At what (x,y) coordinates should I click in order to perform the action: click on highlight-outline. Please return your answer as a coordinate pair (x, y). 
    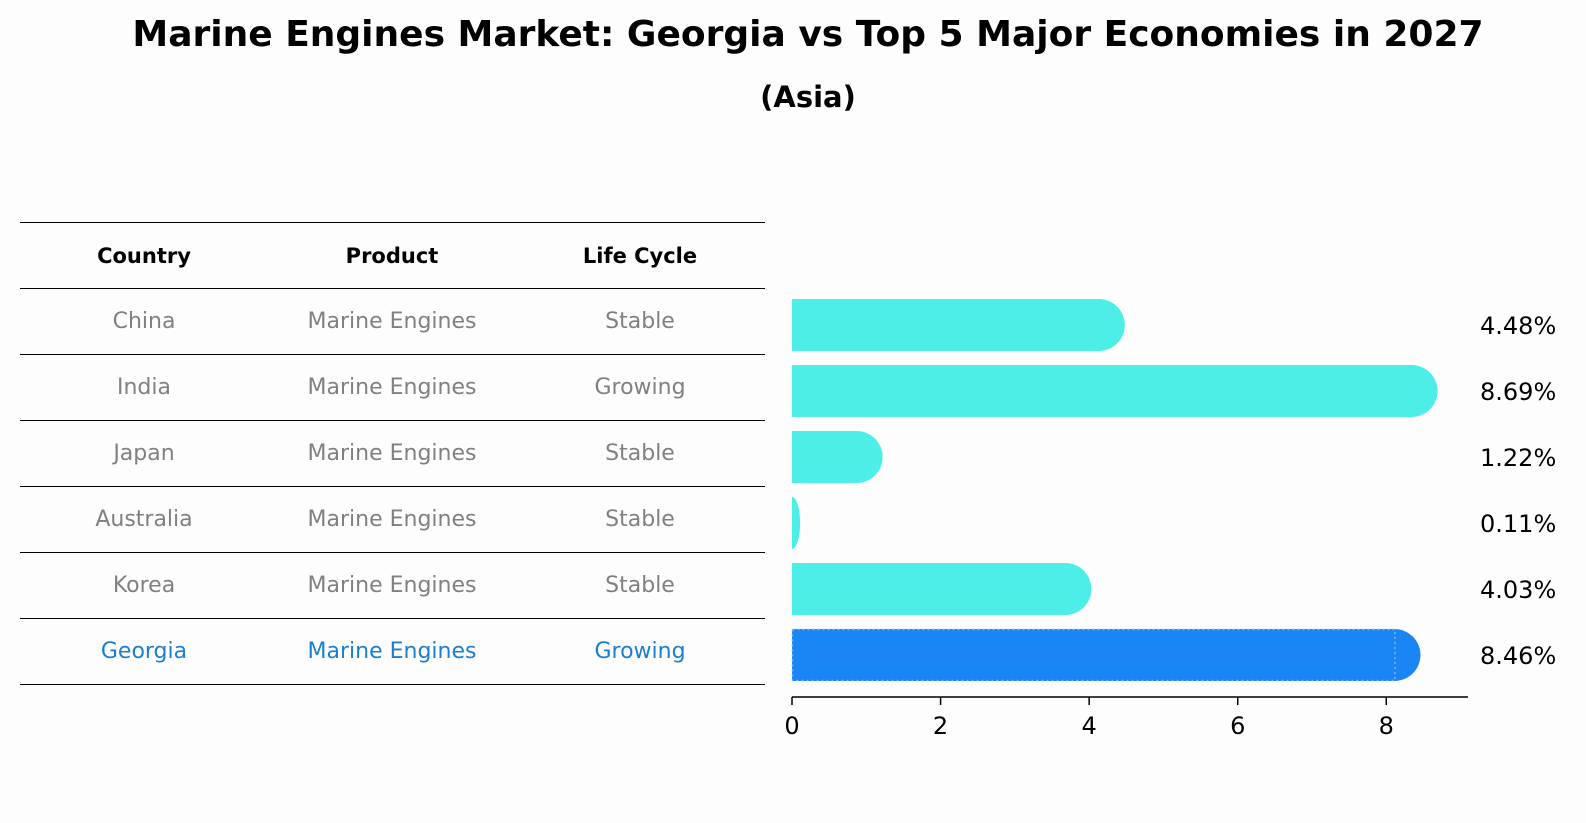
    Looking at the image, I should click on (1093, 655).